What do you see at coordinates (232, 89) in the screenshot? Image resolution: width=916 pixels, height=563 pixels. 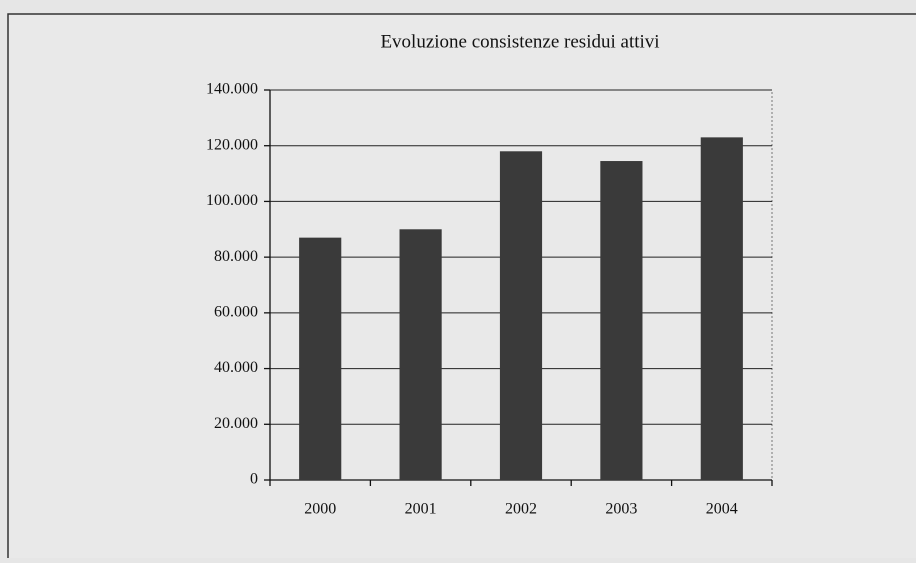 I see `y-tick-label: 140.000` at bounding box center [232, 89].